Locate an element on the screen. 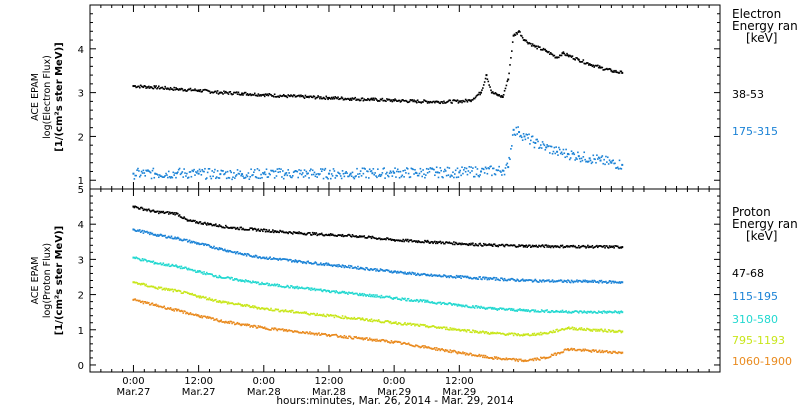  proton-y-label-line: ACE EPAM is located at coordinates (35, 281).